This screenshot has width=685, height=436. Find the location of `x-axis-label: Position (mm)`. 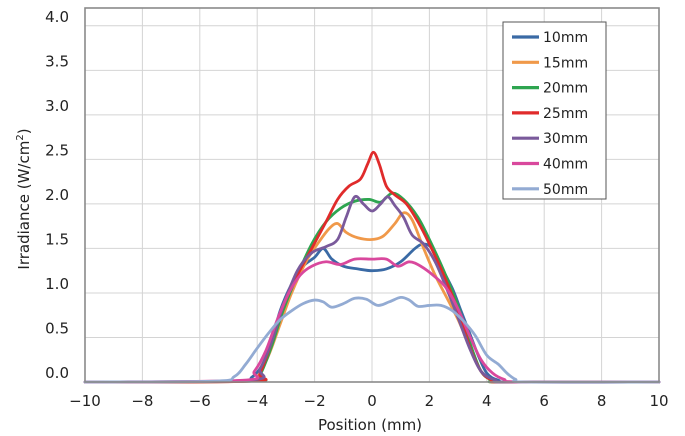

x-axis-label: Position (mm) is located at coordinates (370, 425).